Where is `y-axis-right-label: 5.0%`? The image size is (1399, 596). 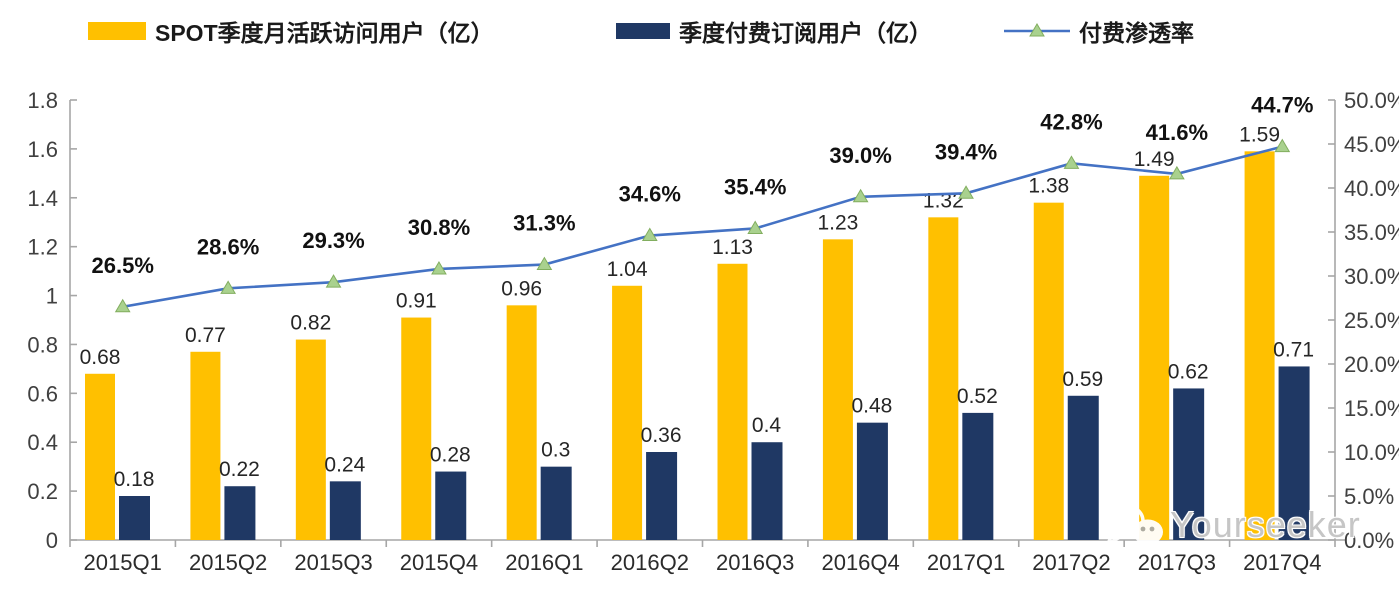 y-axis-right-label: 5.0% is located at coordinates (1369, 496).